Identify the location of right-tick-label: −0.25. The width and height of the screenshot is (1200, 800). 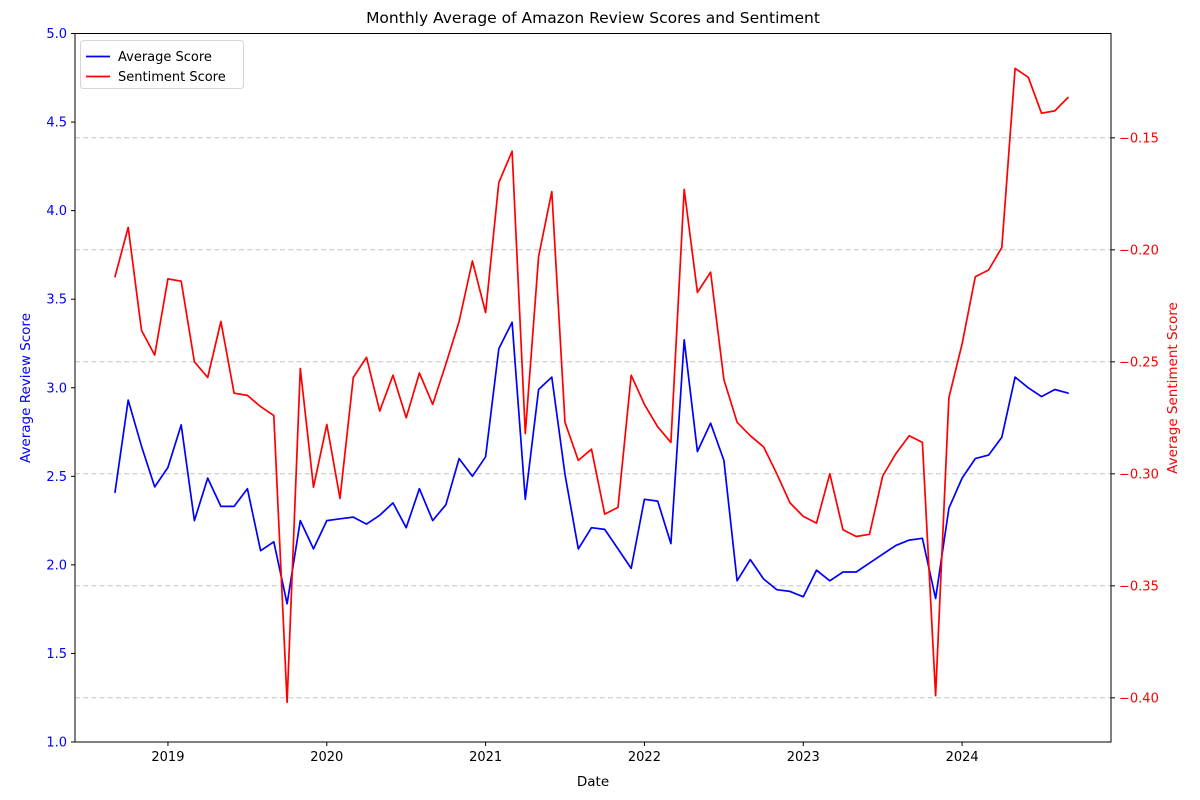
(1139, 362).